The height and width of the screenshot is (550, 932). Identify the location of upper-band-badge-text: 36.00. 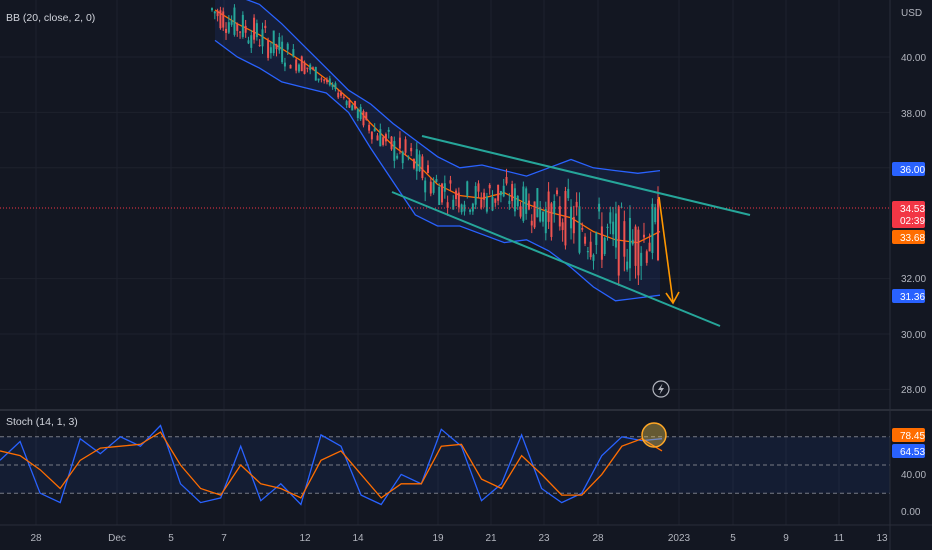
(912, 170).